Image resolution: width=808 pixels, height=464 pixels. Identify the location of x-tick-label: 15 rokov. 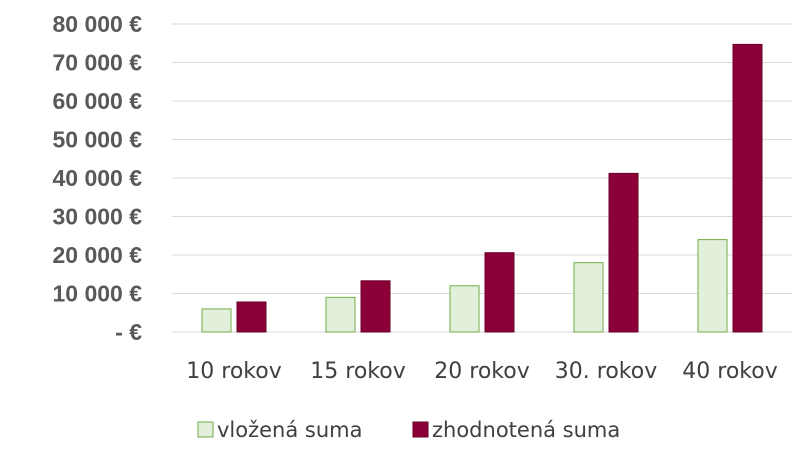
(357, 371).